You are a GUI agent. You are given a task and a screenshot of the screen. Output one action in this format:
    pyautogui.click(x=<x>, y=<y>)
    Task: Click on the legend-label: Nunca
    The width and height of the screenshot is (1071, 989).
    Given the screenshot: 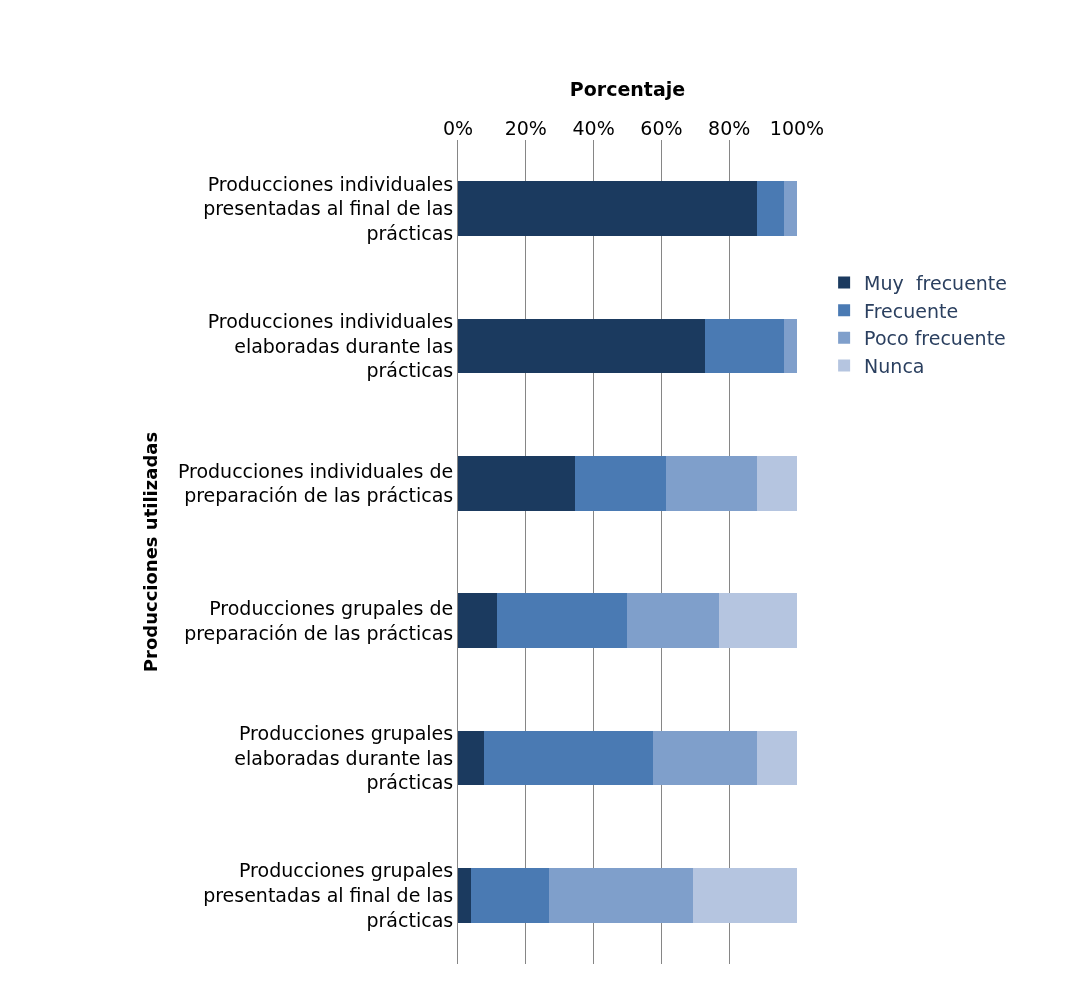 What is the action you would take?
    pyautogui.click(x=894, y=365)
    